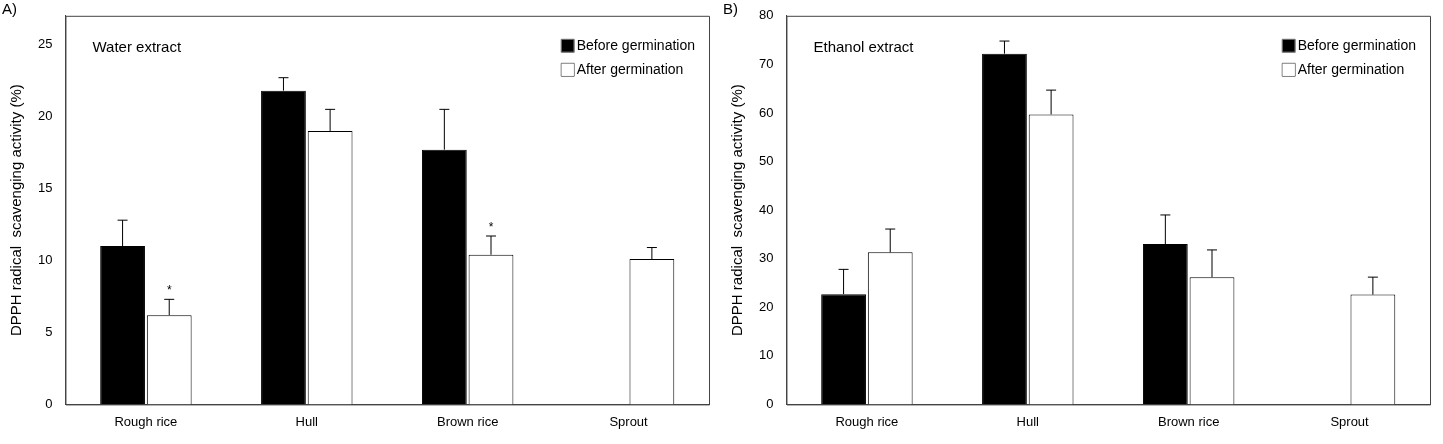 This screenshot has height=444, width=1443. Describe the element at coordinates (766, 258) in the screenshot. I see `y-tick-label: 30` at that location.